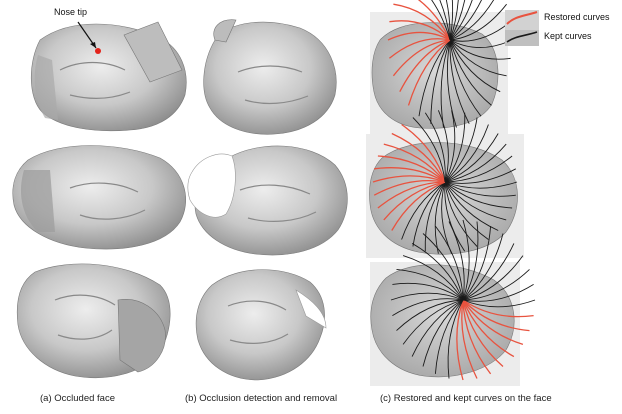 The height and width of the screenshot is (414, 622). I want to click on radial-curves-c1, so click(450, 64).